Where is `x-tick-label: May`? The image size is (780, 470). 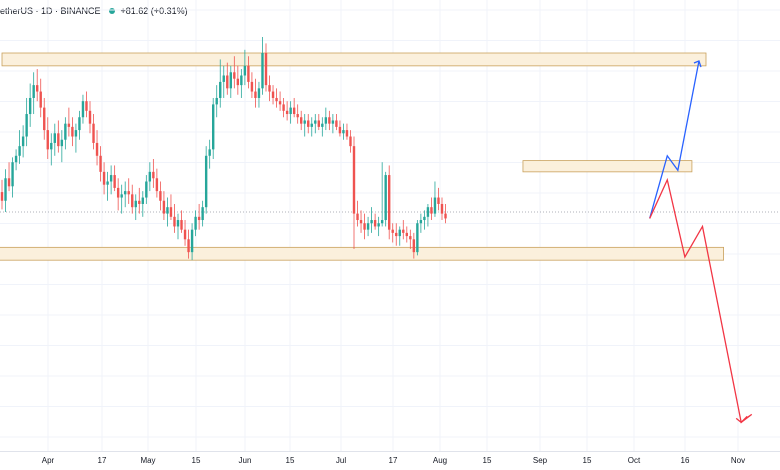
x-tick-label: May is located at coordinates (148, 460).